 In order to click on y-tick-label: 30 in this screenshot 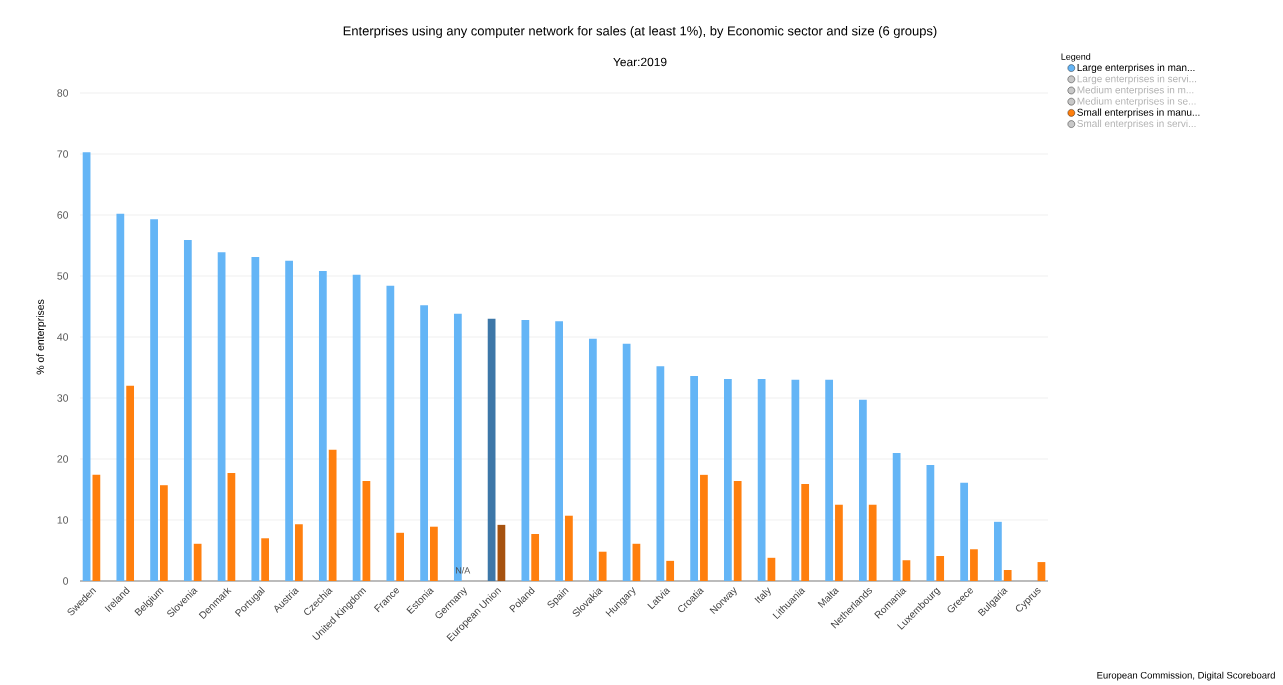, I will do `click(63, 398)`.